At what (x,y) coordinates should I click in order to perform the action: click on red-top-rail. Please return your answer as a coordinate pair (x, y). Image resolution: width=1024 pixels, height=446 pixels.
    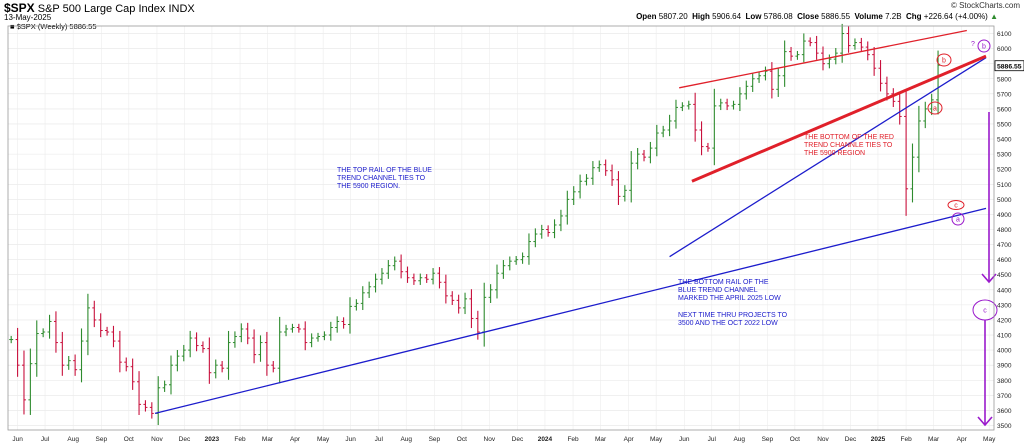
    Looking at the image, I should click on (823, 59).